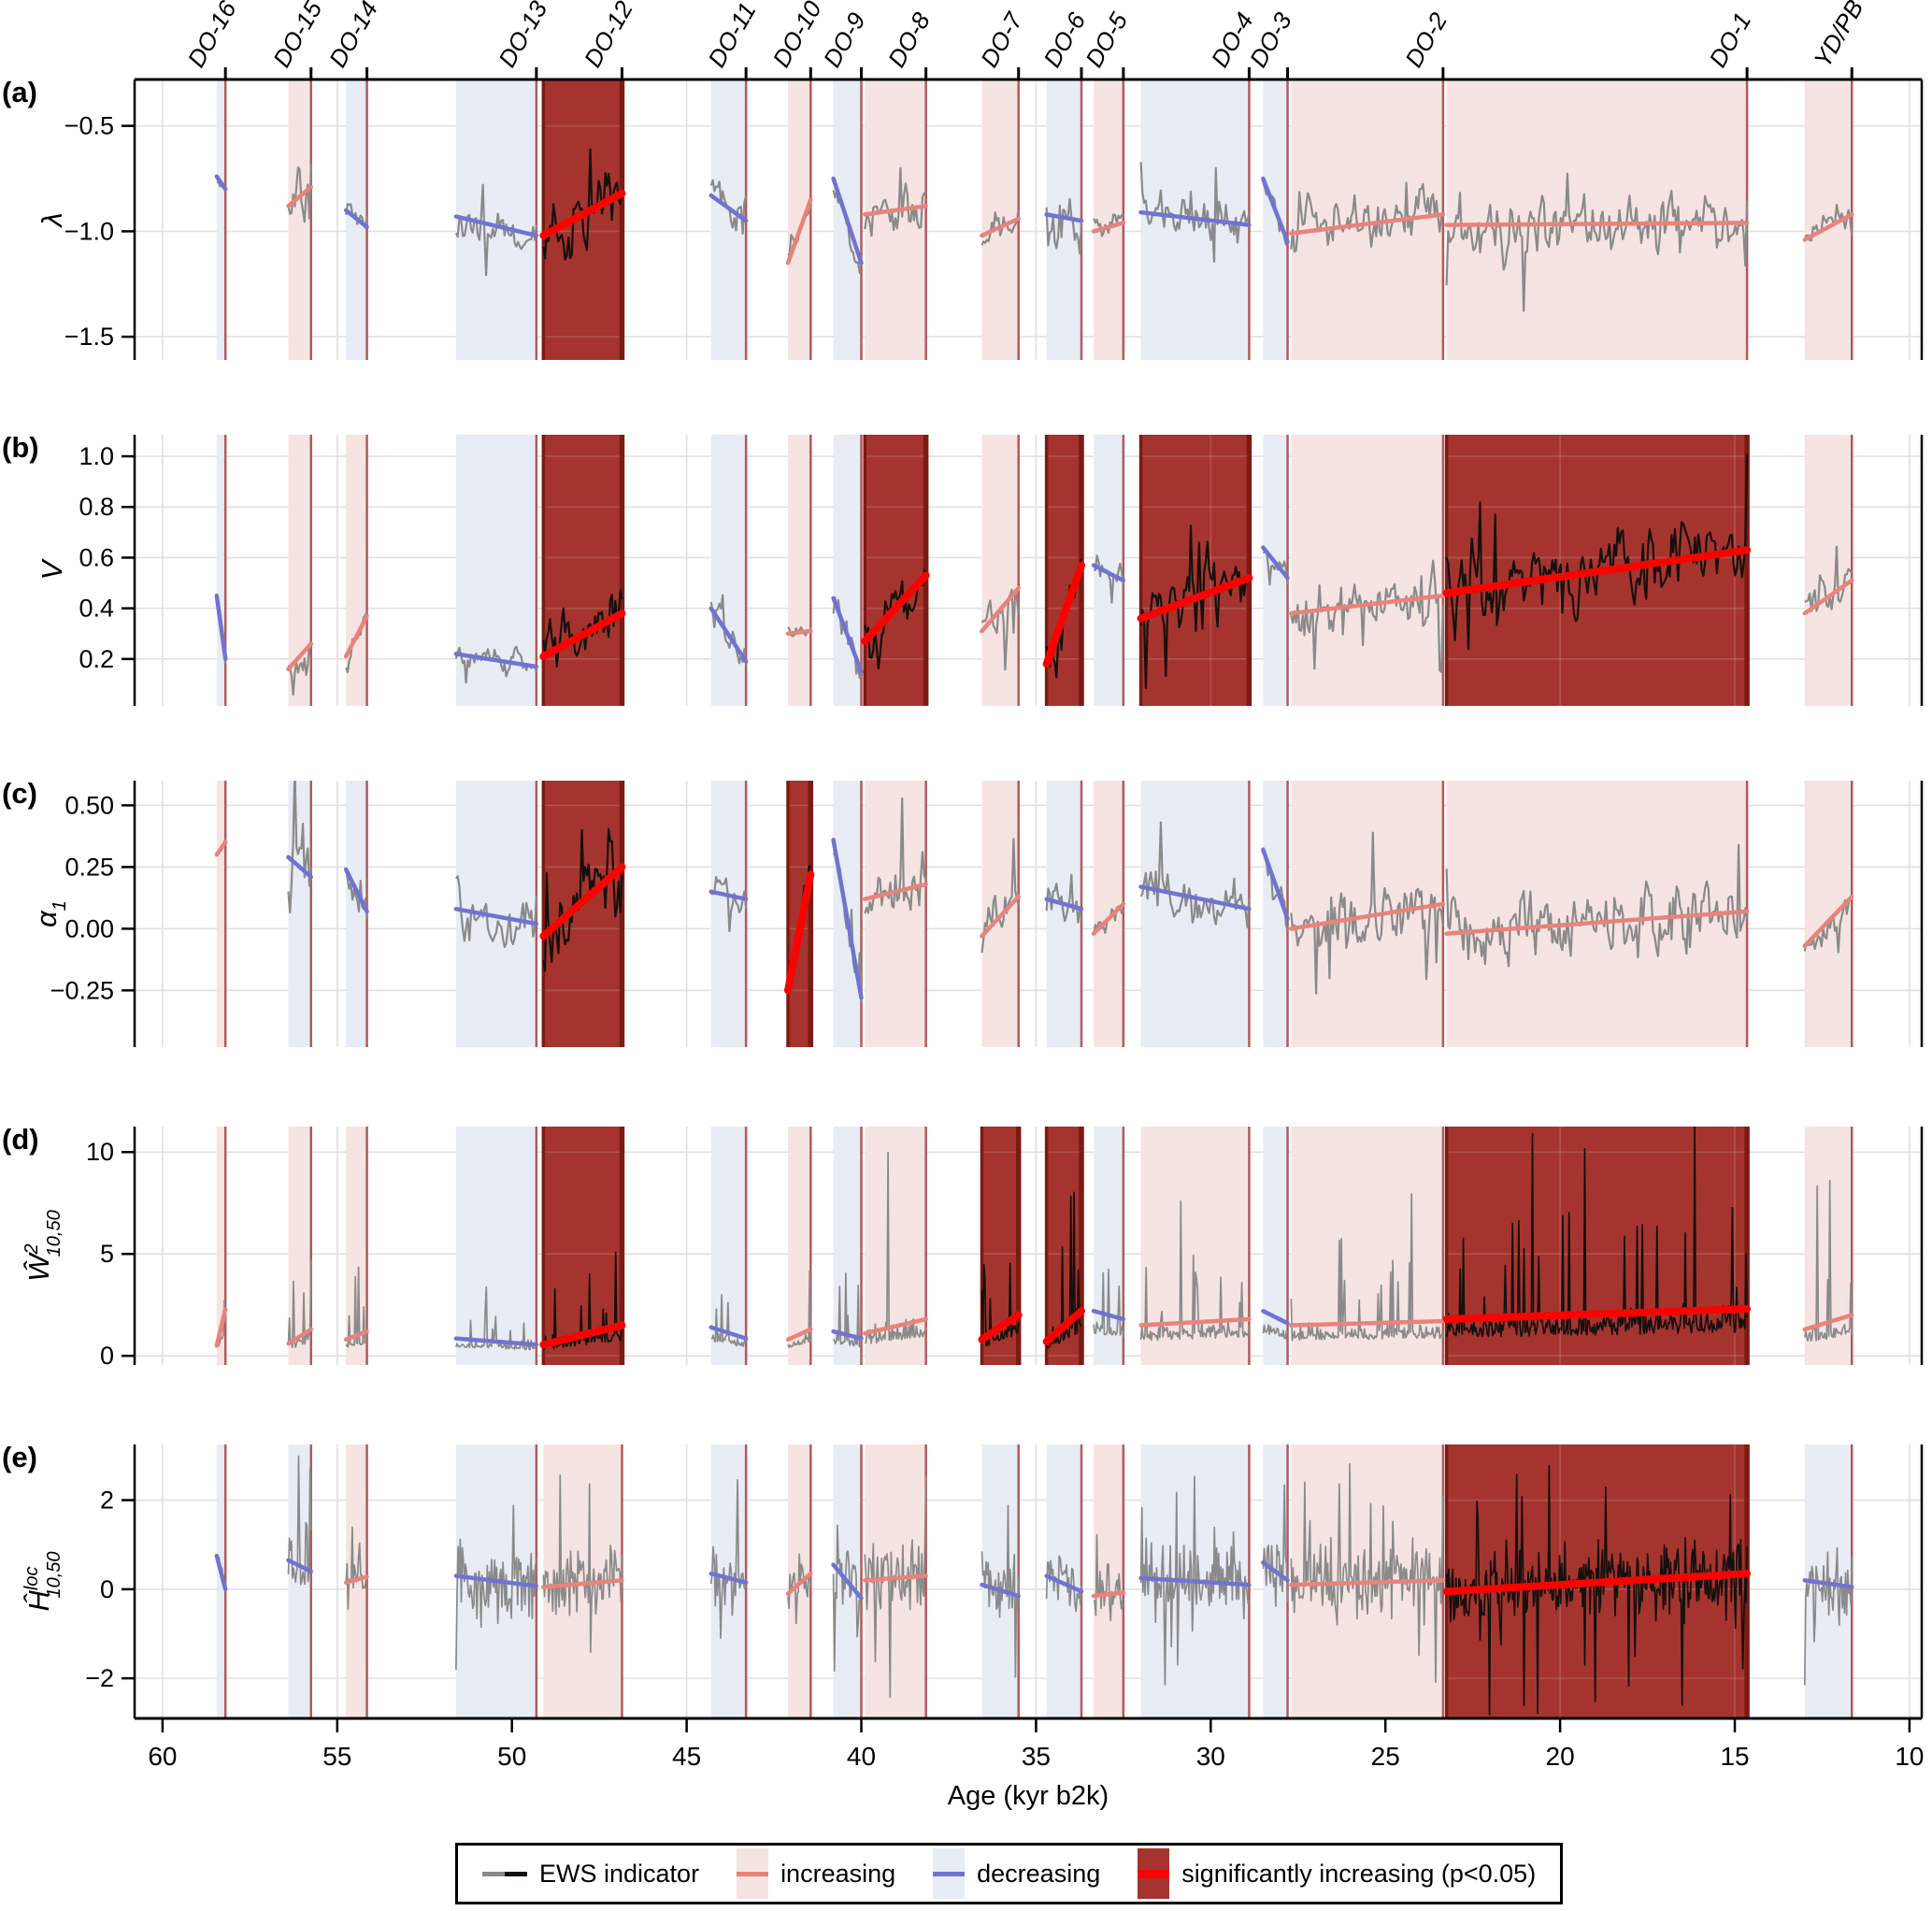 The height and width of the screenshot is (1911, 1932). Describe the element at coordinates (1034, 1327) in the screenshot. I see `panel-d-trends` at that location.